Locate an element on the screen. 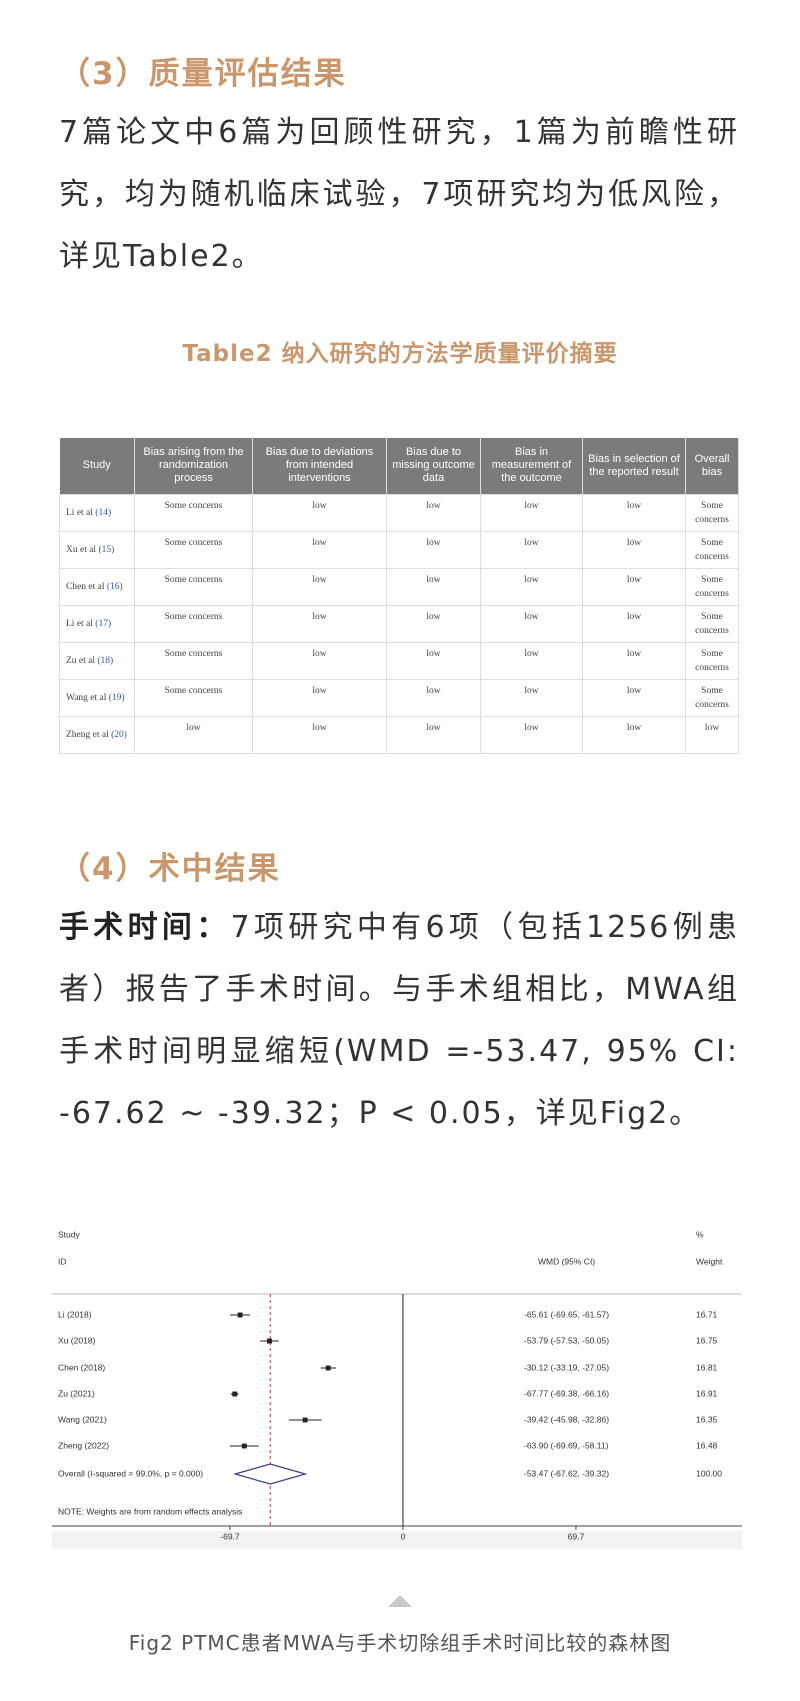 Image resolution: width=800 pixels, height=1701 pixels. effect-label: -65.61 (-69.65, -61.57) is located at coordinates (566, 1314).